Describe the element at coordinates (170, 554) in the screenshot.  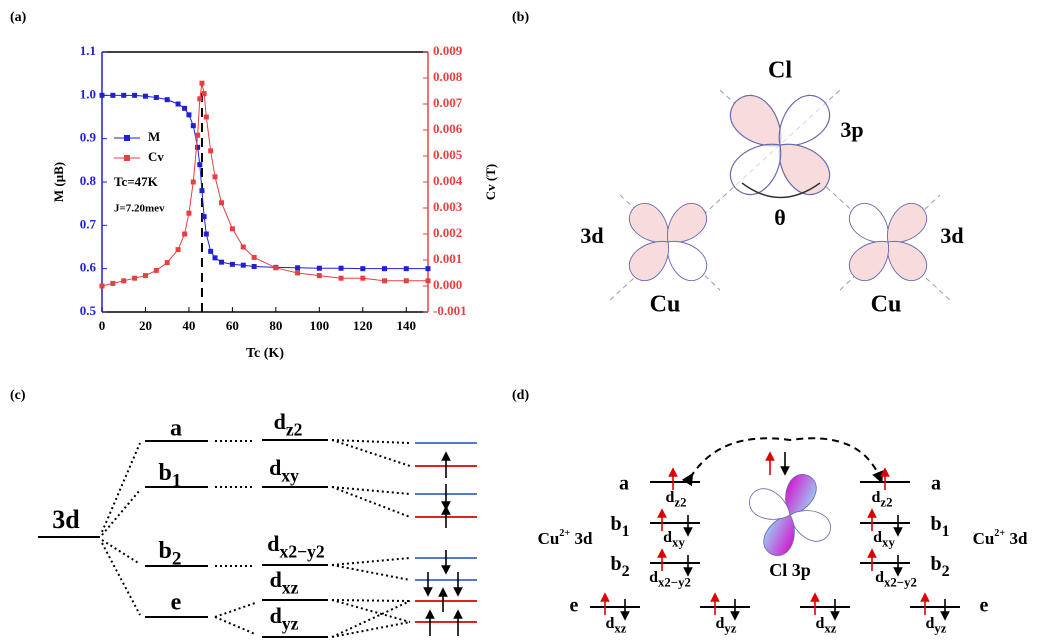
I see `label: b2` at that location.